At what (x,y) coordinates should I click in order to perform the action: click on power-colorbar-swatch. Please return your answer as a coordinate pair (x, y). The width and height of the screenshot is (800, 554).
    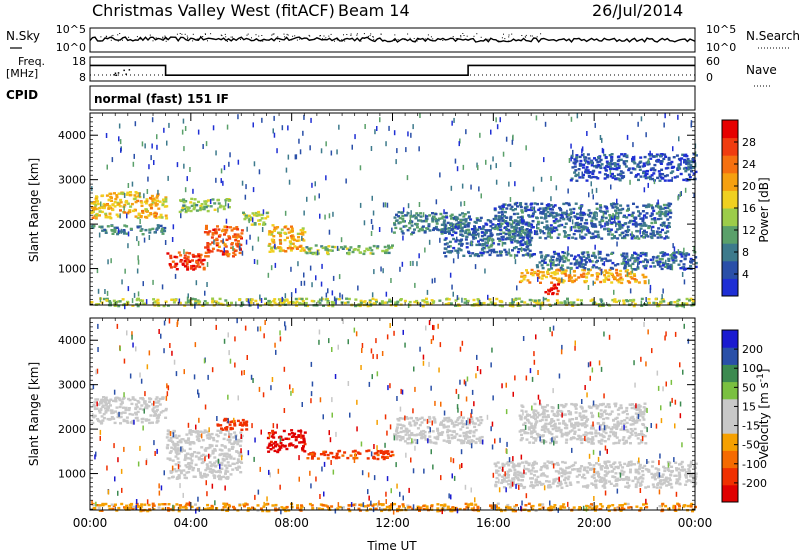
    Looking at the image, I should click on (730, 146).